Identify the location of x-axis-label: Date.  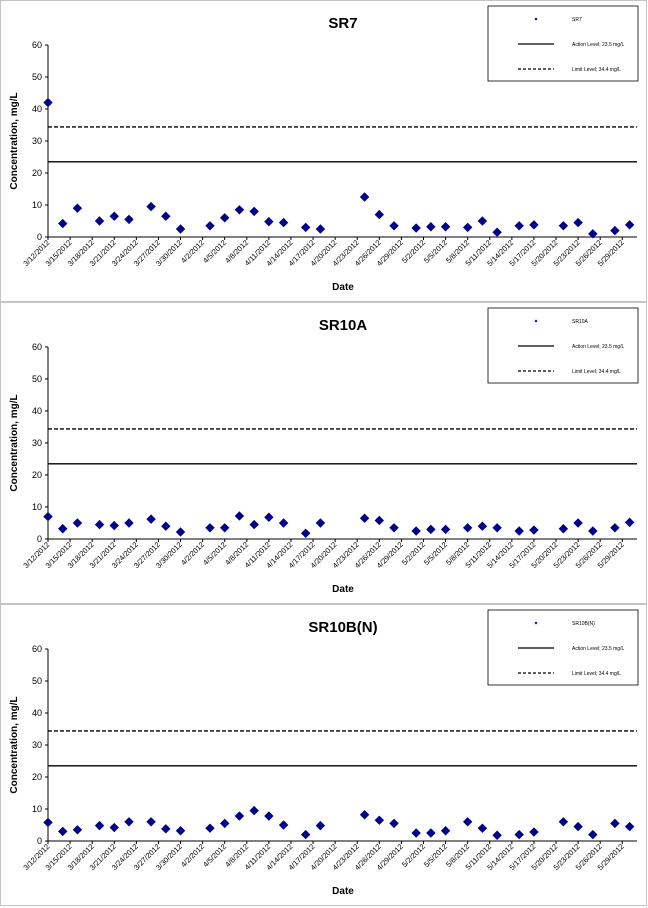
(343, 287).